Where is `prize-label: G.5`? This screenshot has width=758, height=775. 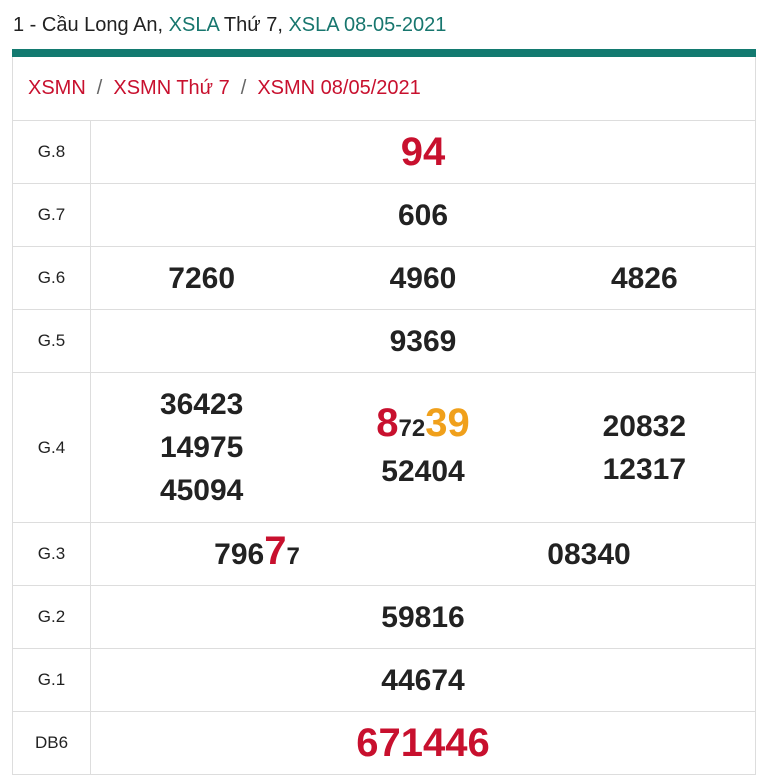
prize-label: G.5 is located at coordinates (52, 341).